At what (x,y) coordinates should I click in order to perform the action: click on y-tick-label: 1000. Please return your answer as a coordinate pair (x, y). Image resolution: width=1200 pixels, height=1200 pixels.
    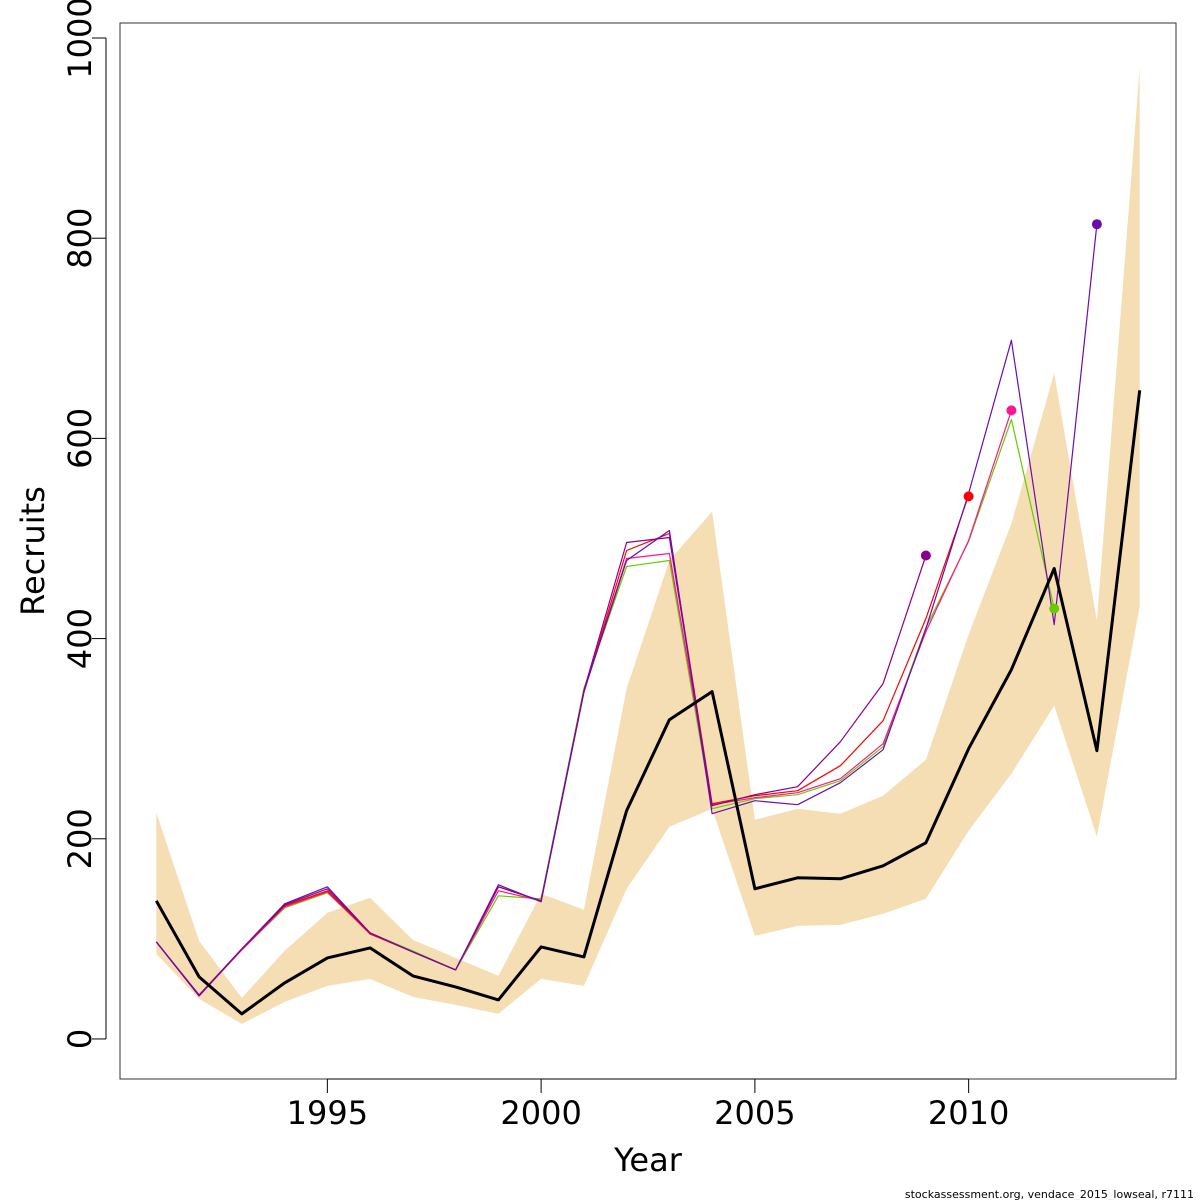
    Looking at the image, I should click on (80, 39).